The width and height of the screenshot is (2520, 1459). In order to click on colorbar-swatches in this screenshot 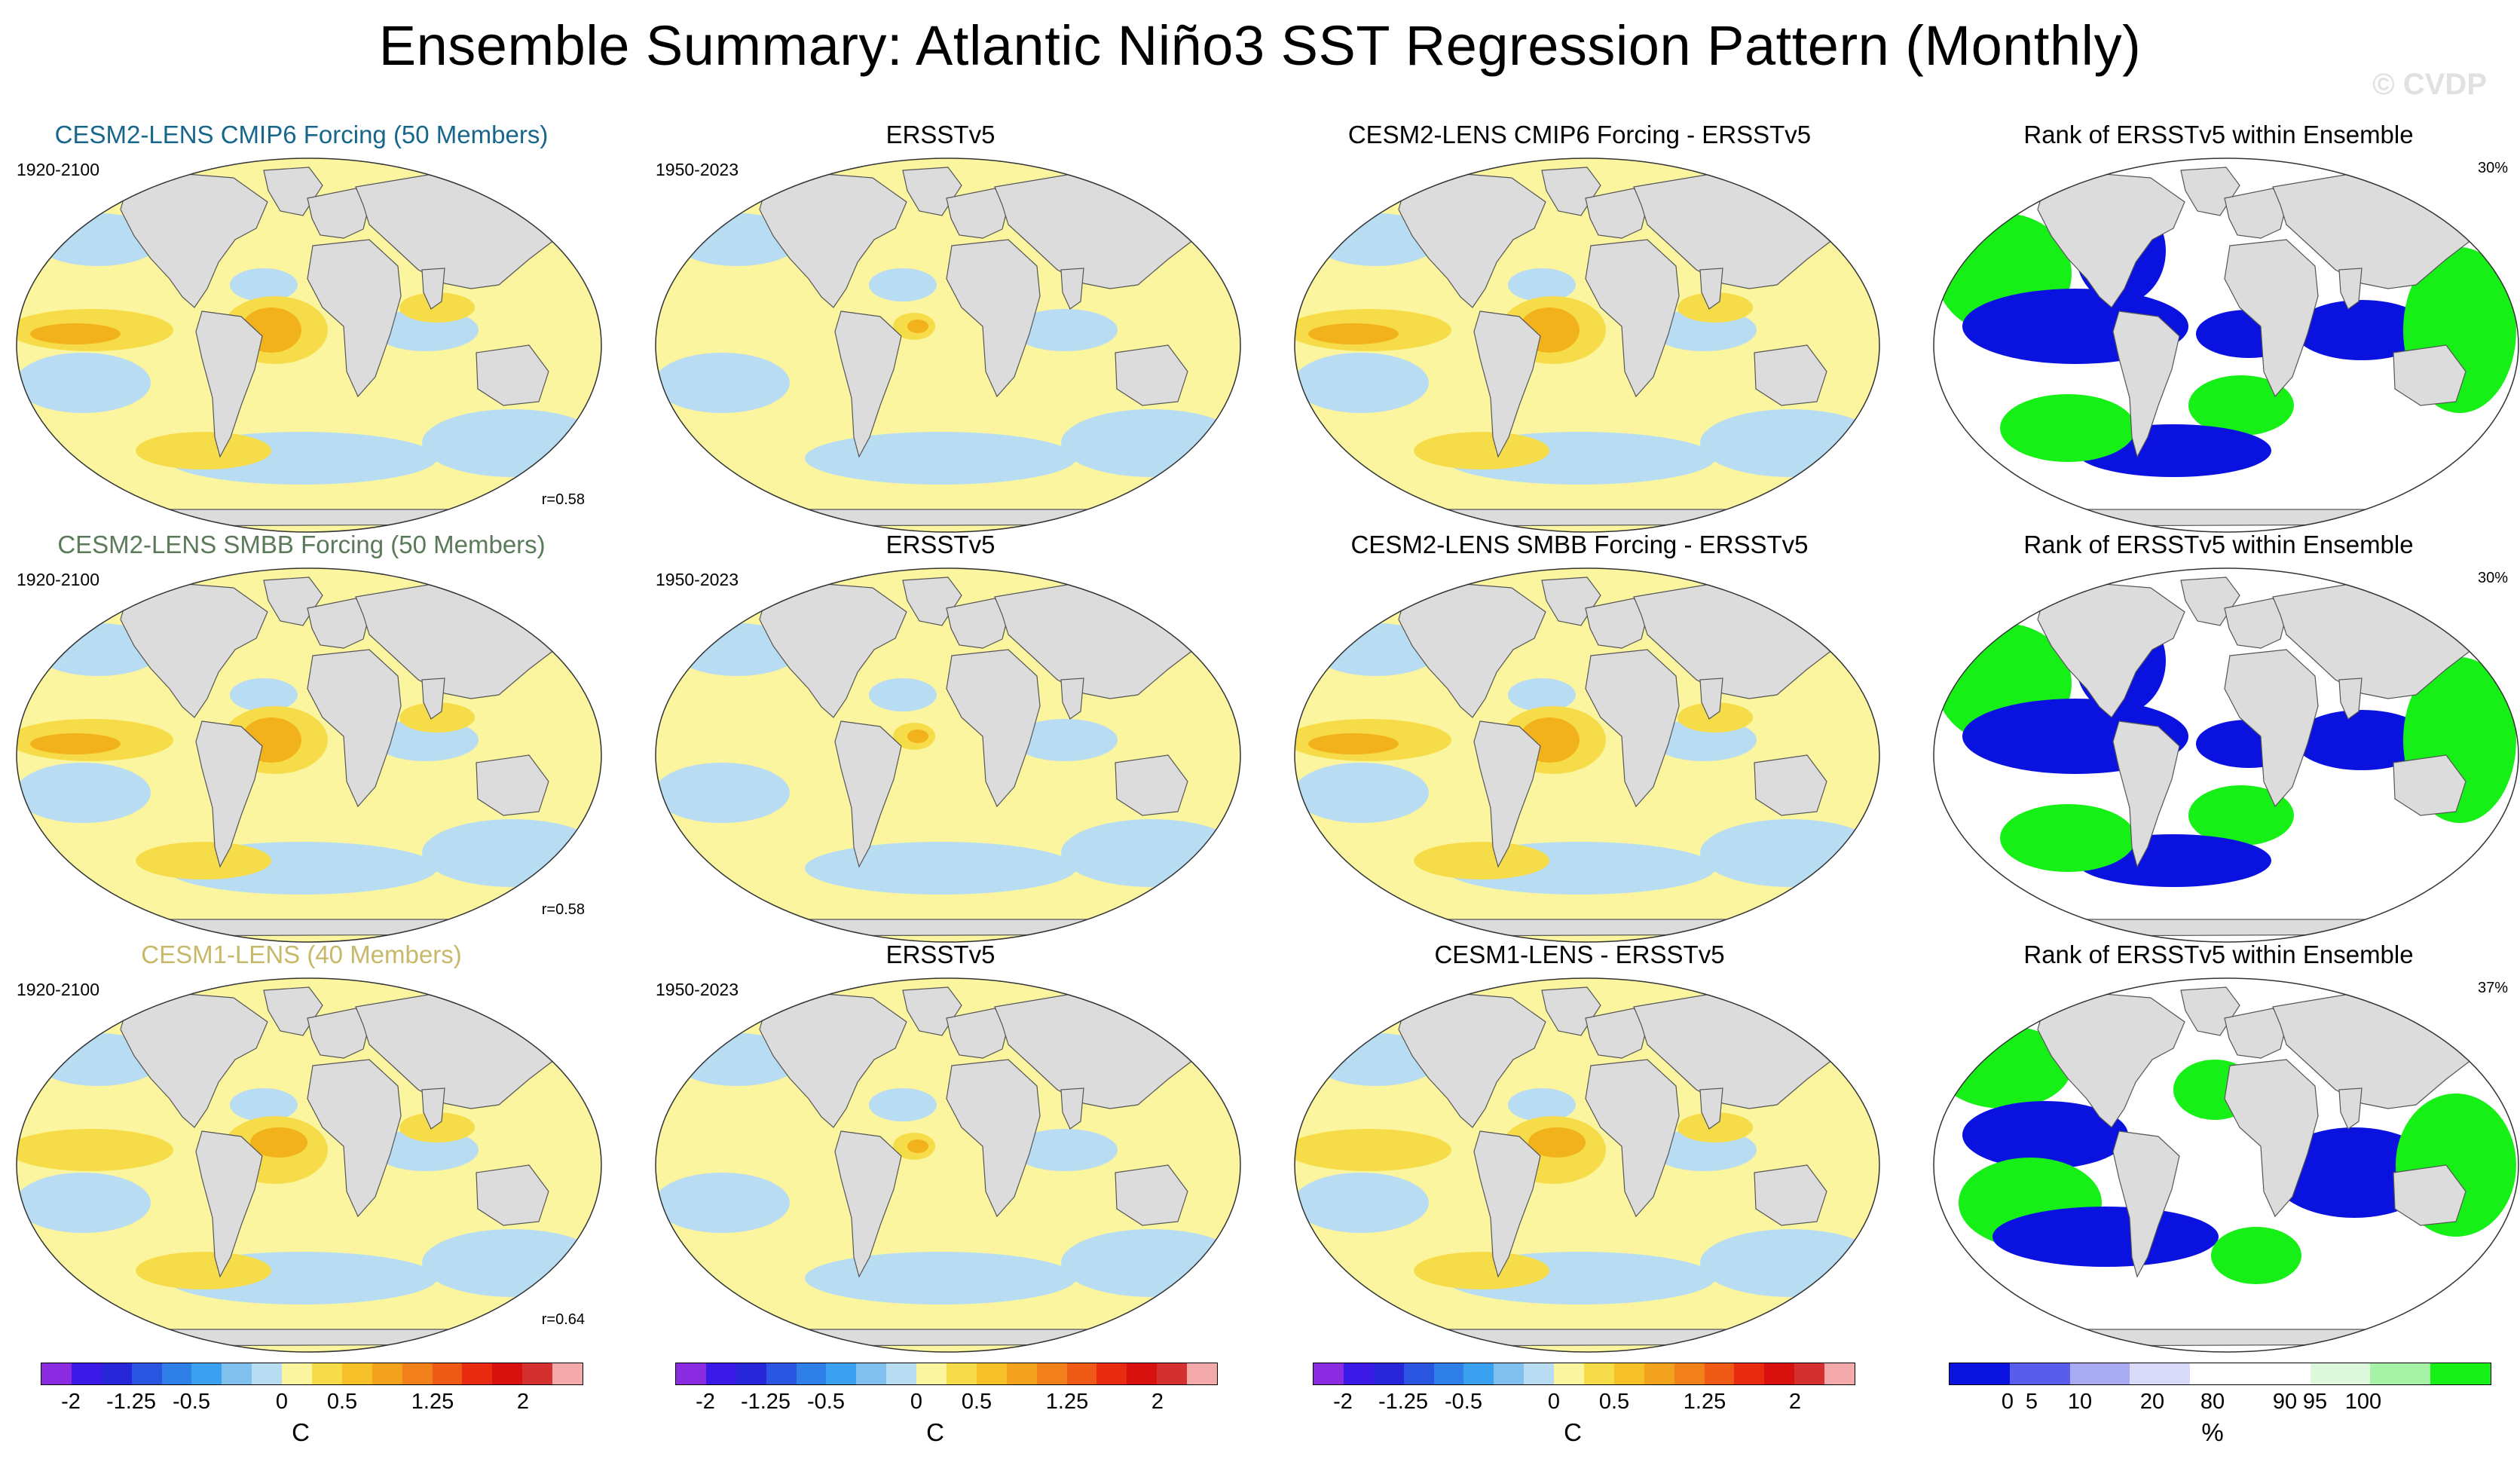, I will do `click(946, 1374)`.